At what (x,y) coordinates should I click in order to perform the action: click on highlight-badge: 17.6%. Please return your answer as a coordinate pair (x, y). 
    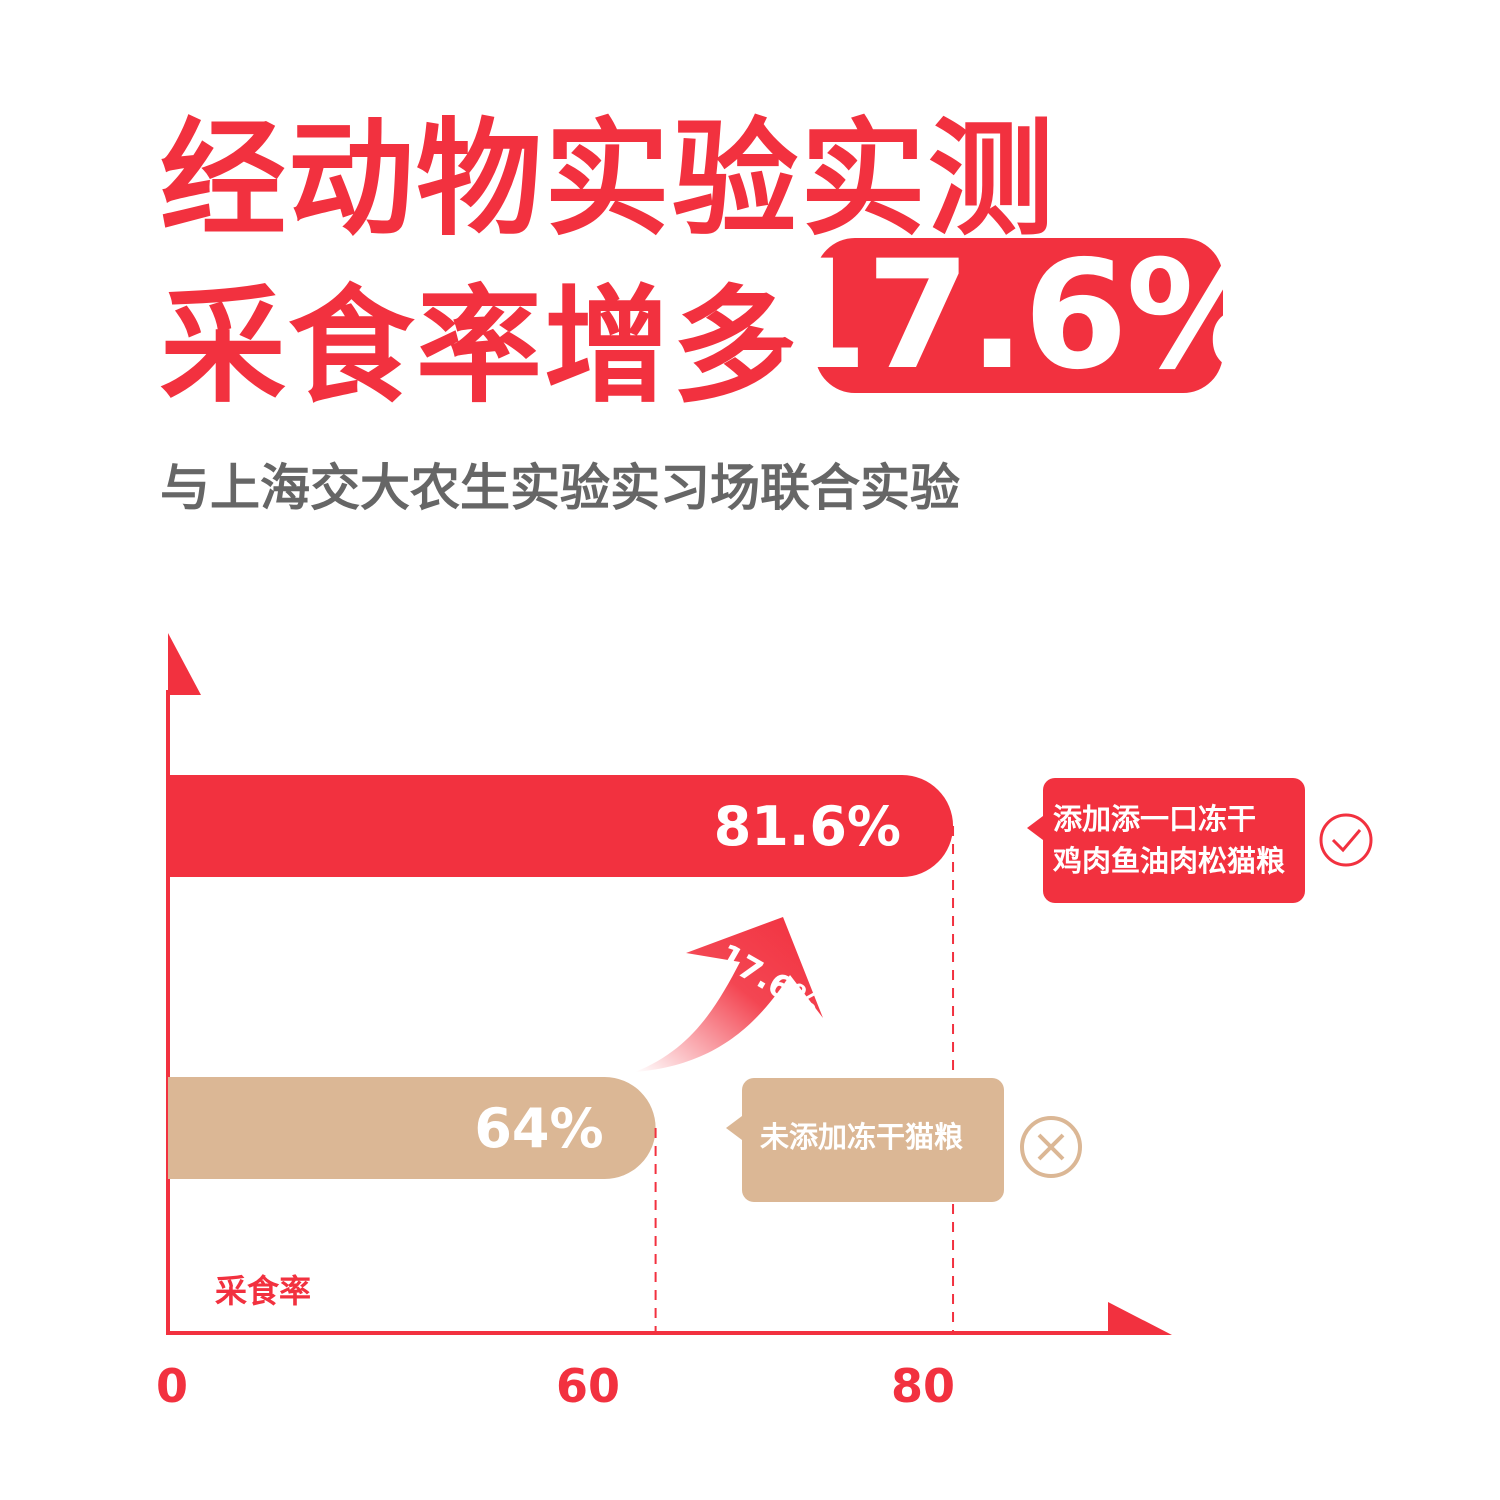
    Looking at the image, I should click on (1019, 315).